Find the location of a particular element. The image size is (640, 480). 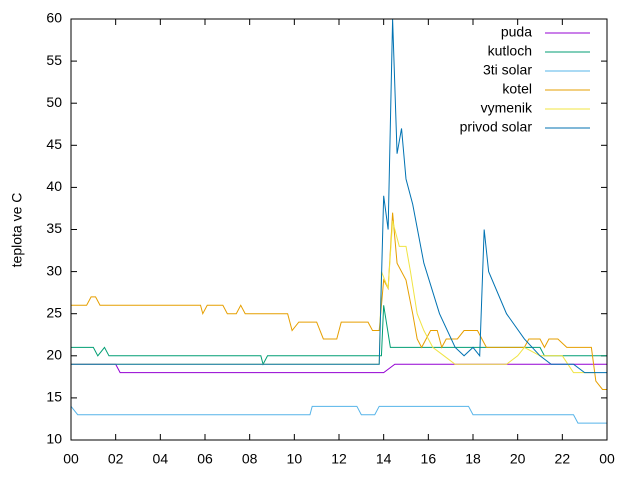

x-tick-label: 14 is located at coordinates (384, 459).